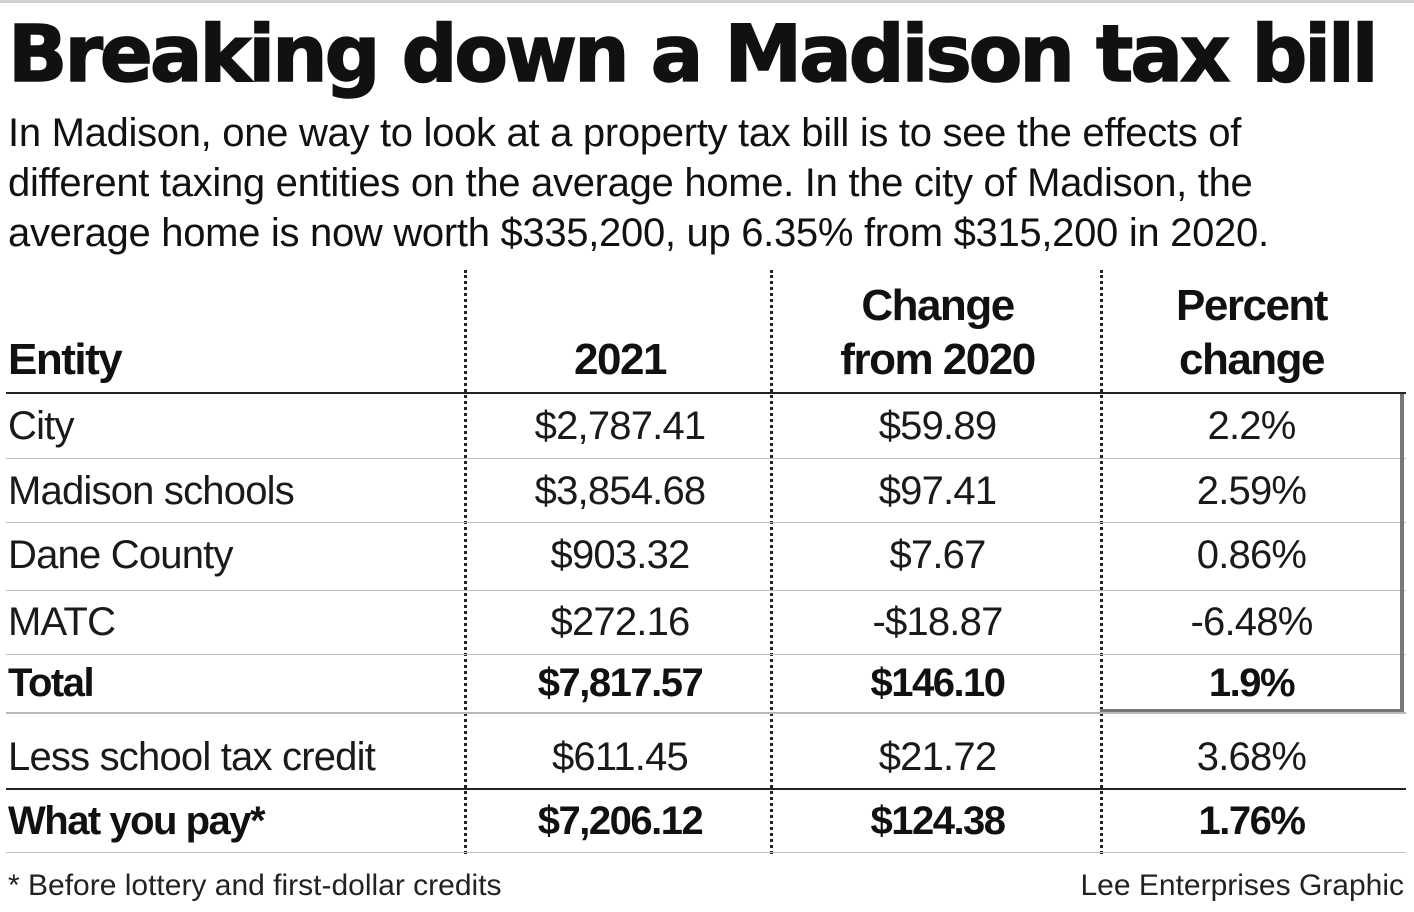 Image resolution: width=1414 pixels, height=912 pixels. What do you see at coordinates (1242, 885) in the screenshot?
I see `graphic-credit: Lee Enterprises Graphic` at bounding box center [1242, 885].